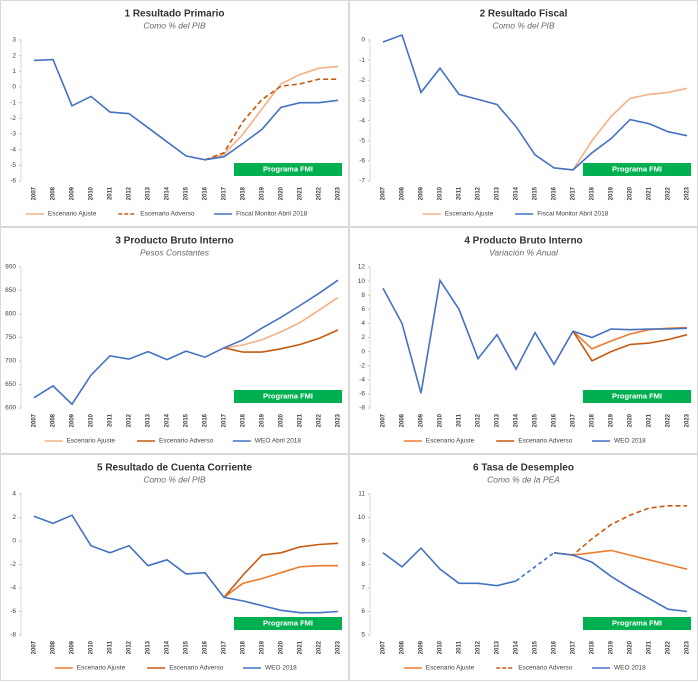  What do you see at coordinates (13, 611) in the screenshot?
I see `y-tick-label: -6` at bounding box center [13, 611].